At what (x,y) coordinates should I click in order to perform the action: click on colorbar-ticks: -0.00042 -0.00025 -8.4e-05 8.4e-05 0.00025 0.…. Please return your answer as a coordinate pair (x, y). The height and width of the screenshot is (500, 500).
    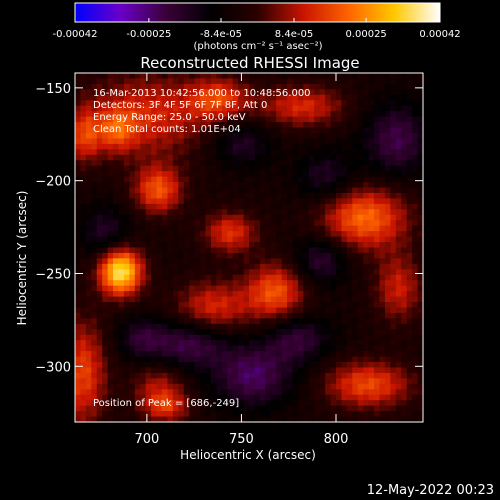
    Looking at the image, I should click on (257, 29).